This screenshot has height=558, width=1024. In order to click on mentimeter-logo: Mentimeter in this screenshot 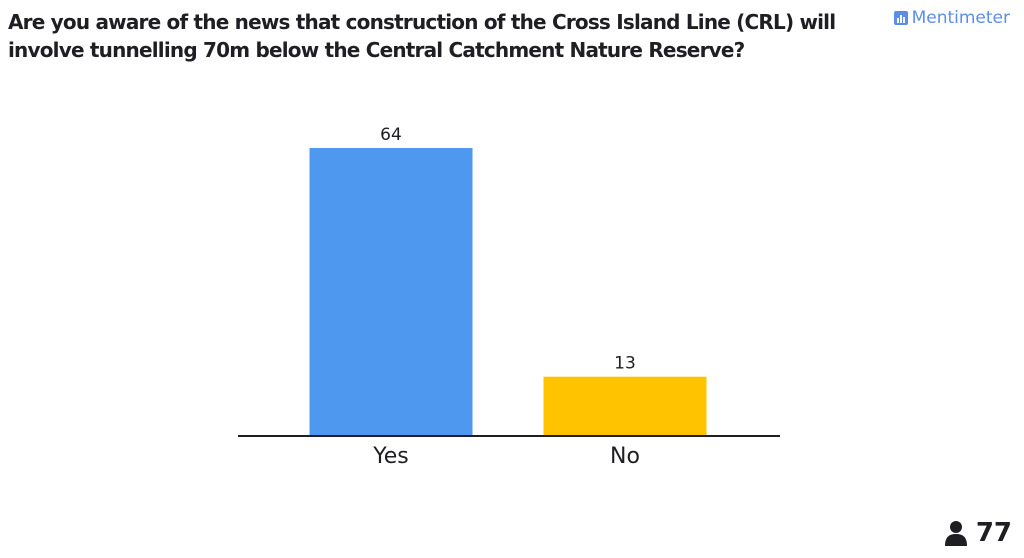, I will do `click(951, 18)`.